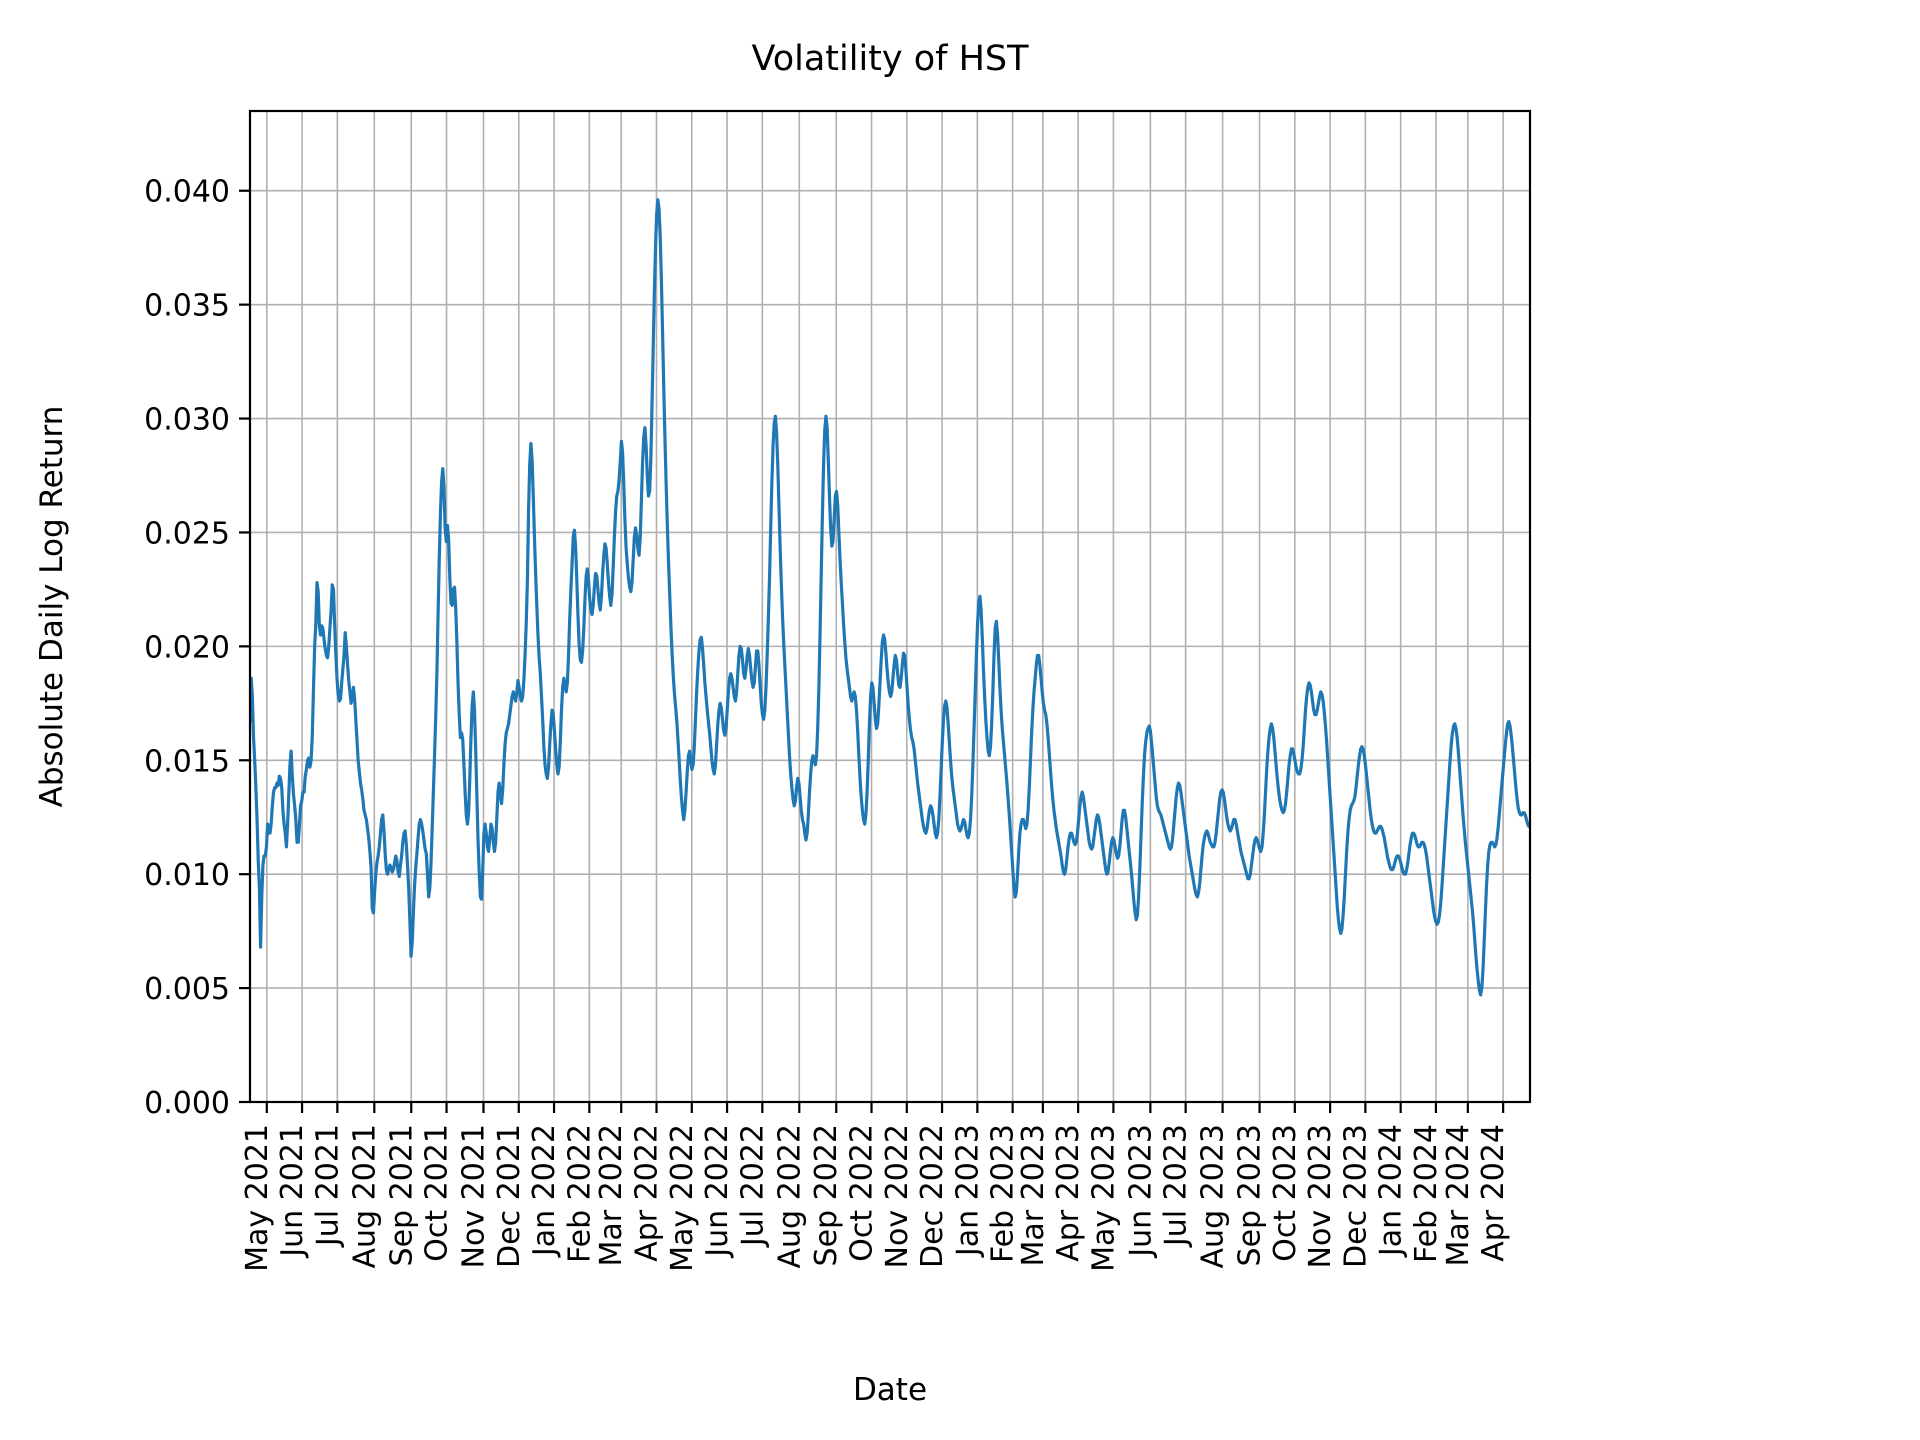 This screenshot has height=1440, width=1920. I want to click on y-axis-label: Absolute Daily Log Return, so click(52, 607).